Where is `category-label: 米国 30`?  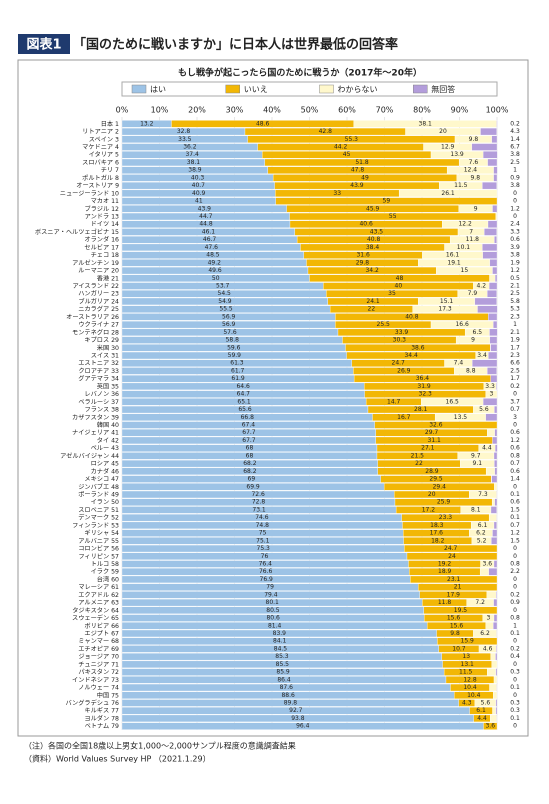
category-label: 米国 30 is located at coordinates (108, 348).